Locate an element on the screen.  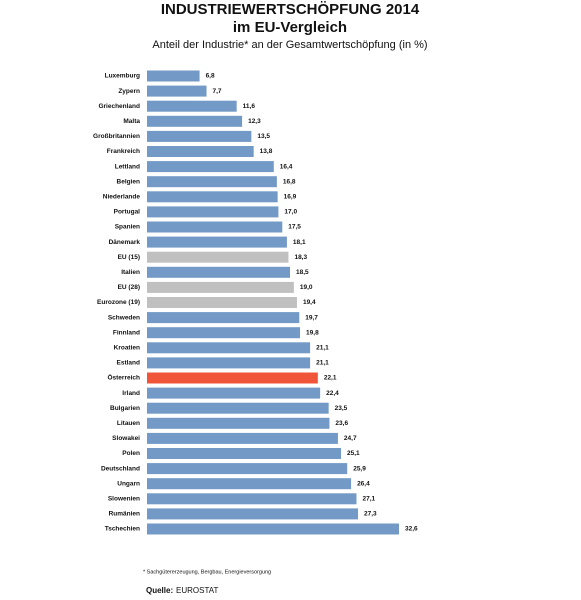
value-label: 16,4 is located at coordinates (286, 166).